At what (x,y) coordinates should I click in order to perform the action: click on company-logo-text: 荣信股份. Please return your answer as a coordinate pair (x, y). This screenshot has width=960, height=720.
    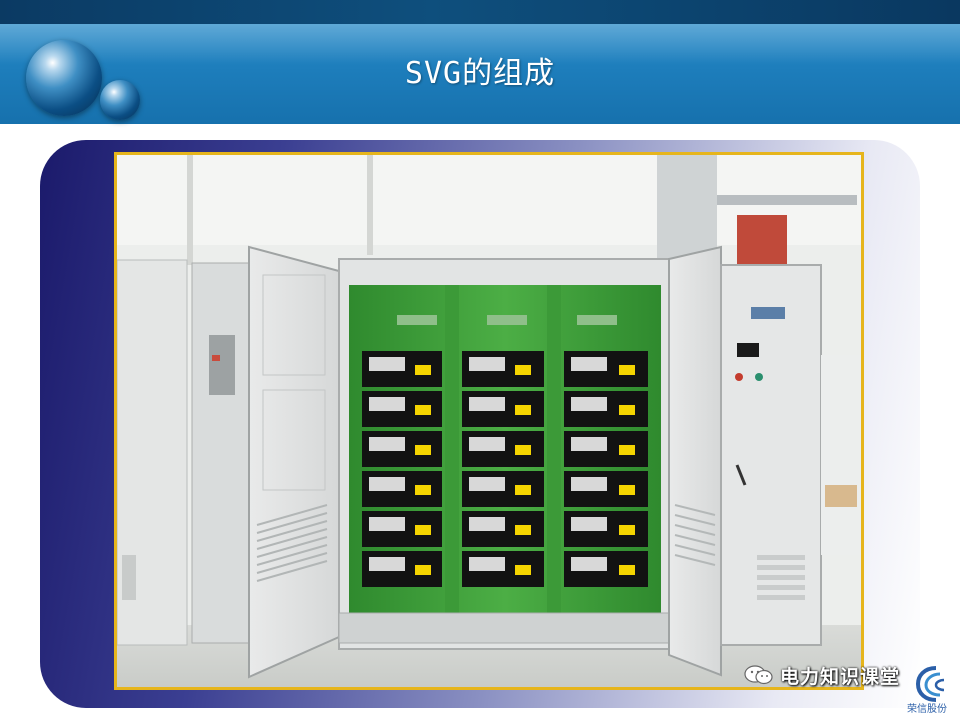
    Looking at the image, I should click on (927, 709).